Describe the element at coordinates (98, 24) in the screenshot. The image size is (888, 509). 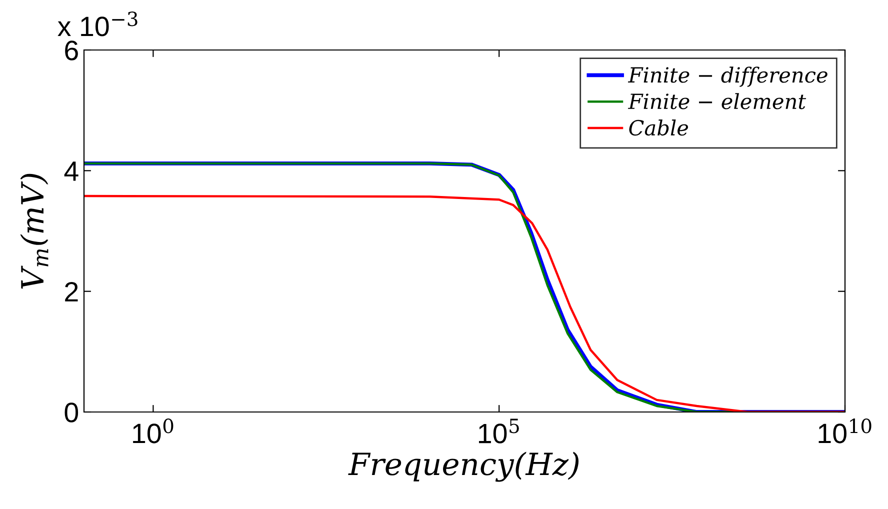
I see `text: x 10$^{−3}$` at that location.